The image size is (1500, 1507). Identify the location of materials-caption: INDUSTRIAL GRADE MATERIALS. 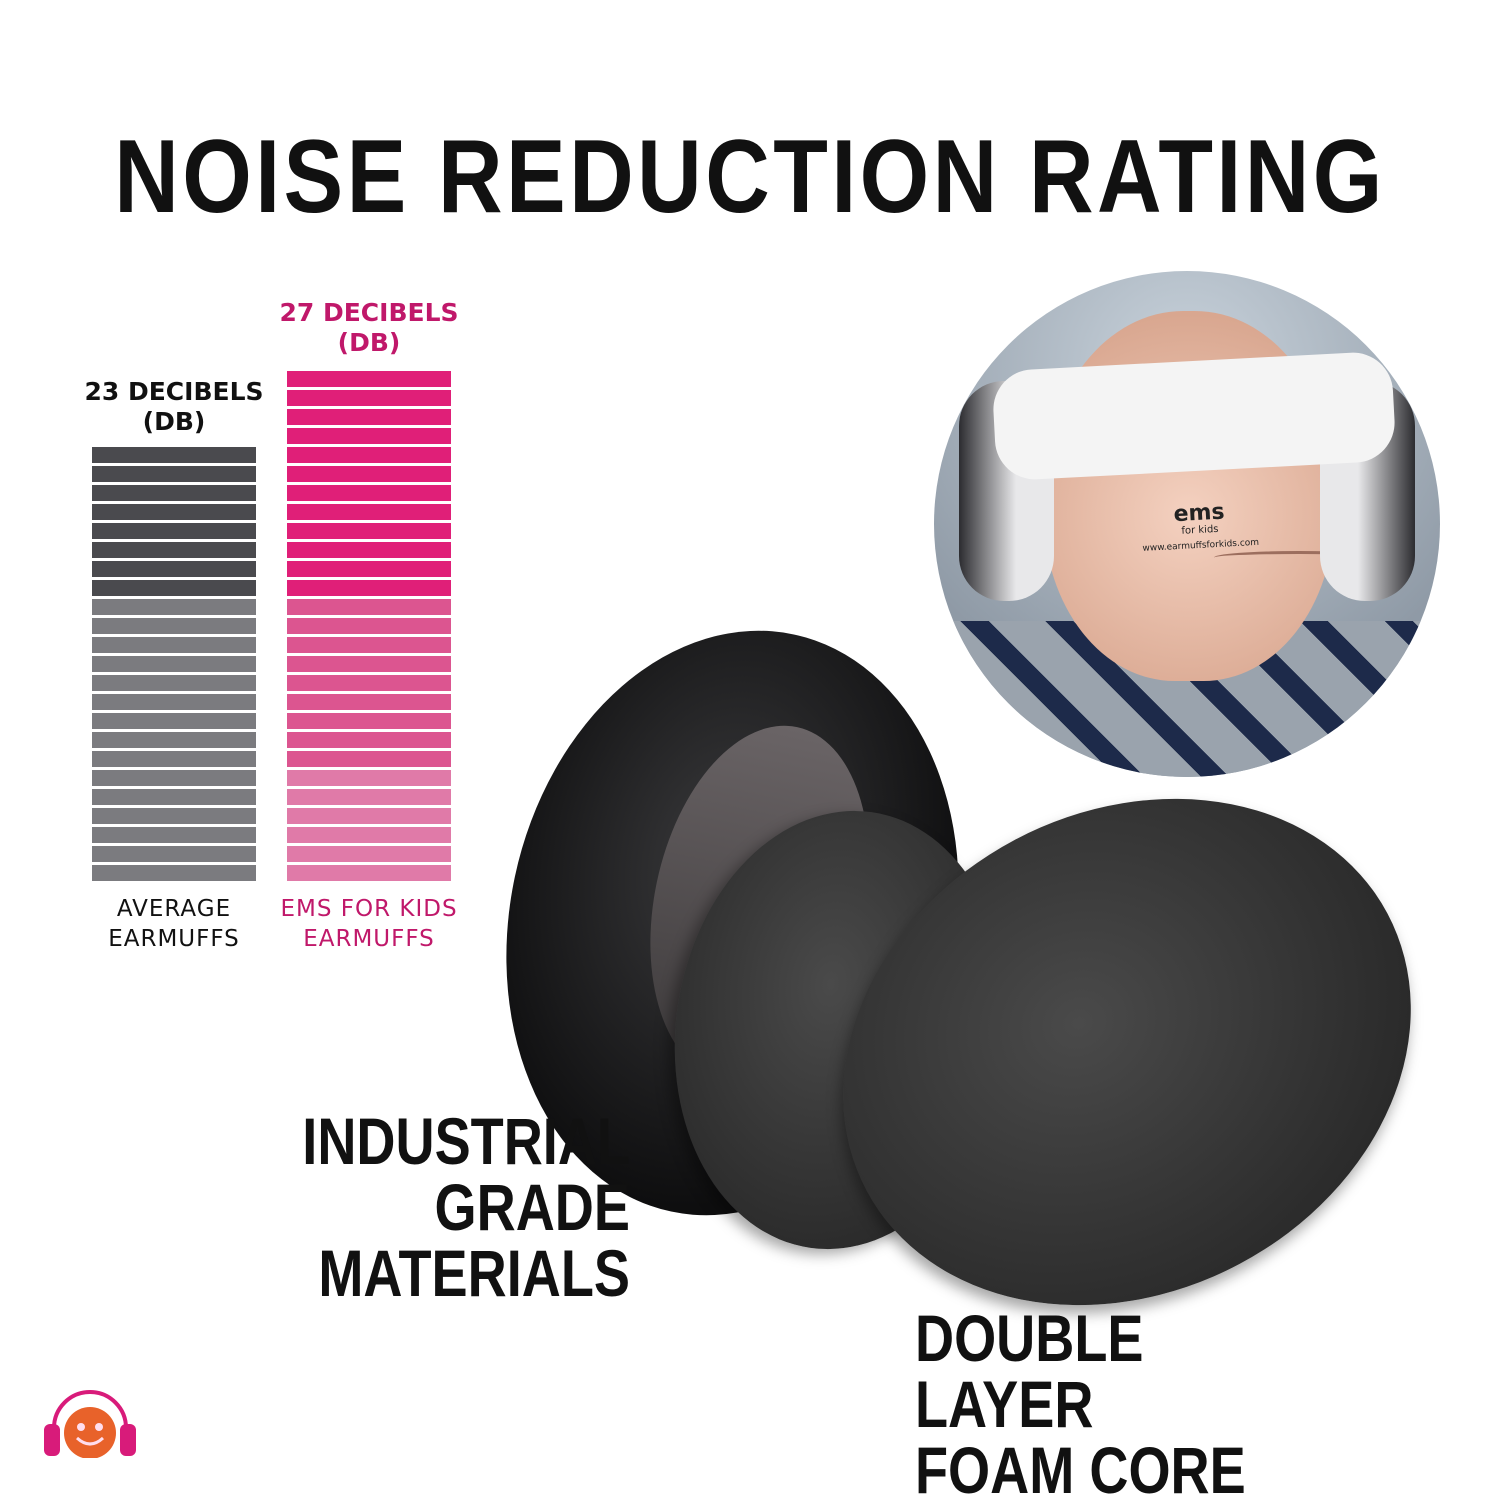
(384, 1207).